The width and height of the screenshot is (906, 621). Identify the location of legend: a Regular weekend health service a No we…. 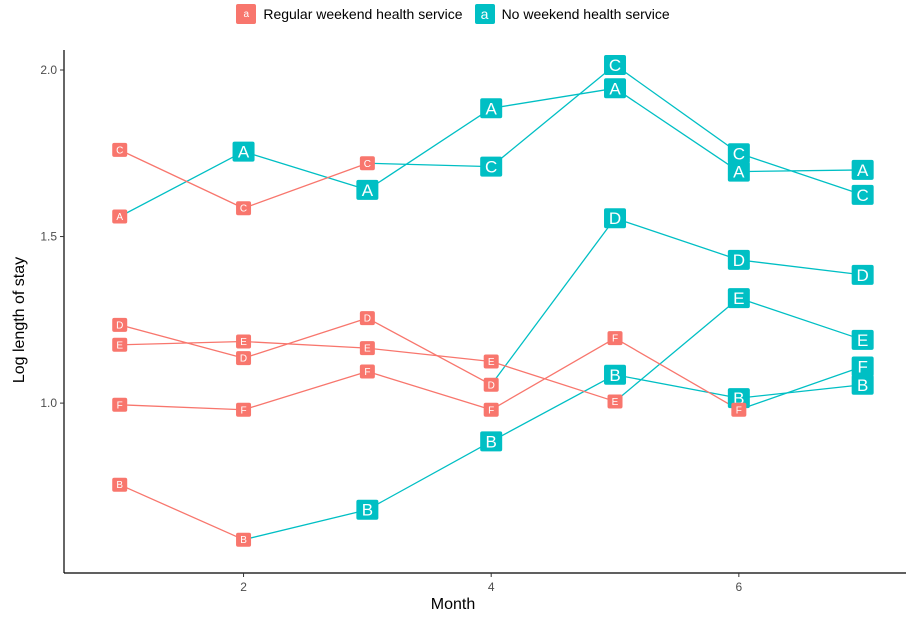
(453, 14).